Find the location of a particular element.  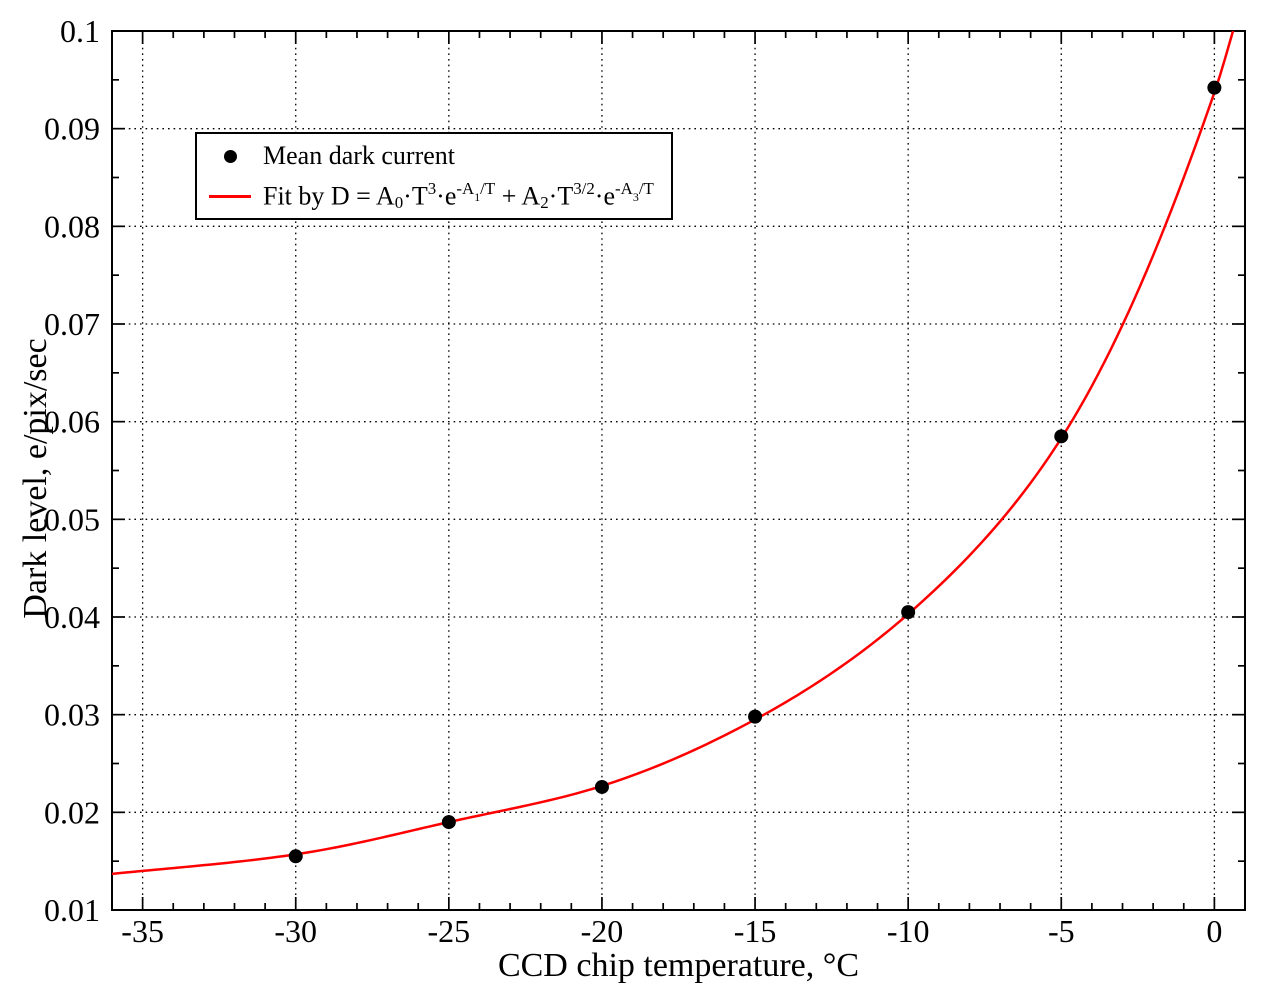

x-tick-label: -10 is located at coordinates (908, 931).